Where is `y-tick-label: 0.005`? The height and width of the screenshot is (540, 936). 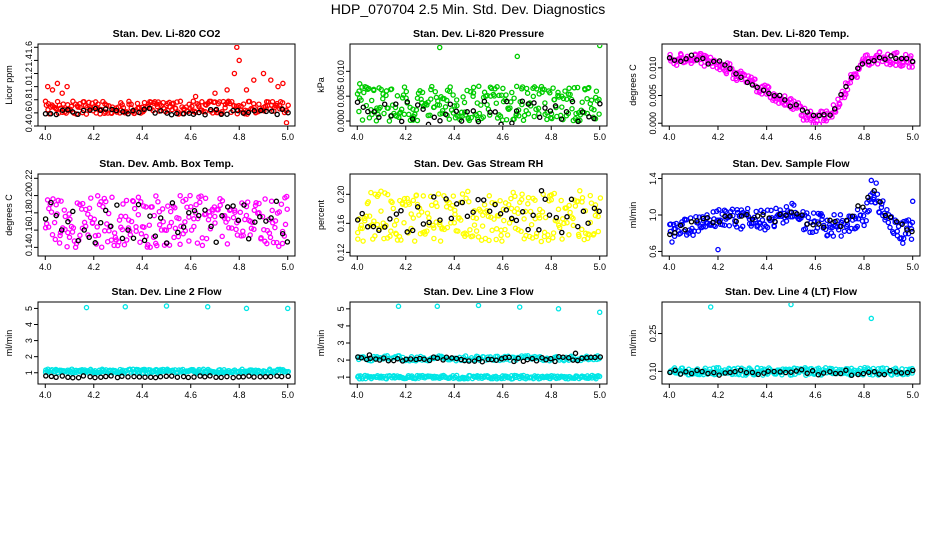 y-tick-label: 0.005 is located at coordinates (653, 95).